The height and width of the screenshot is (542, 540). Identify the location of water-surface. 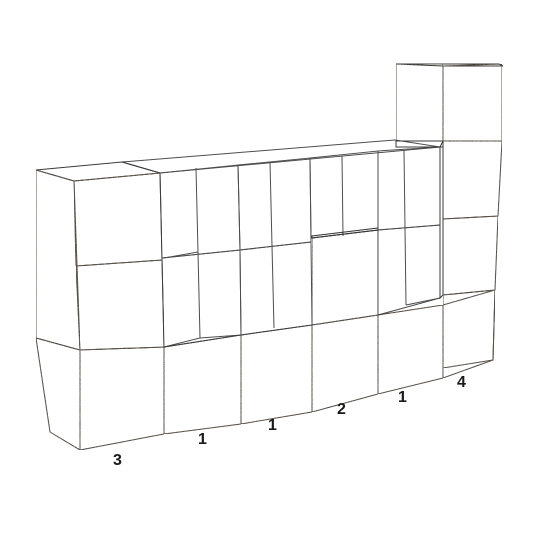
(281, 156).